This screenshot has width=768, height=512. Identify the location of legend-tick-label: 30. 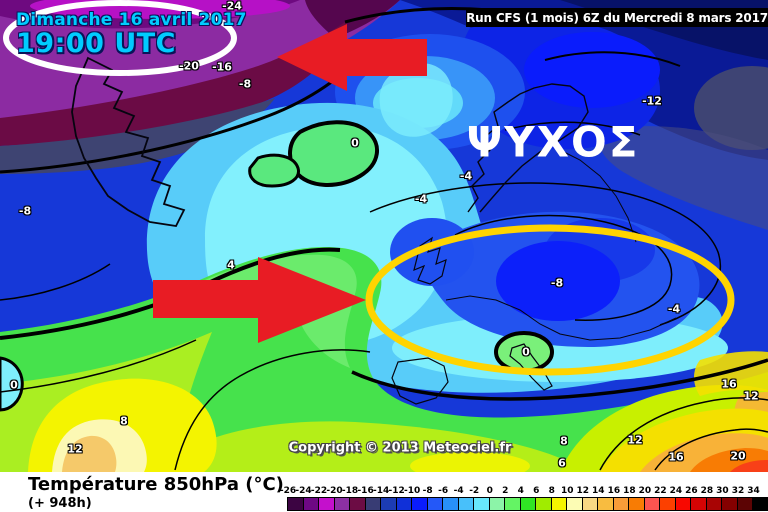
(722, 491).